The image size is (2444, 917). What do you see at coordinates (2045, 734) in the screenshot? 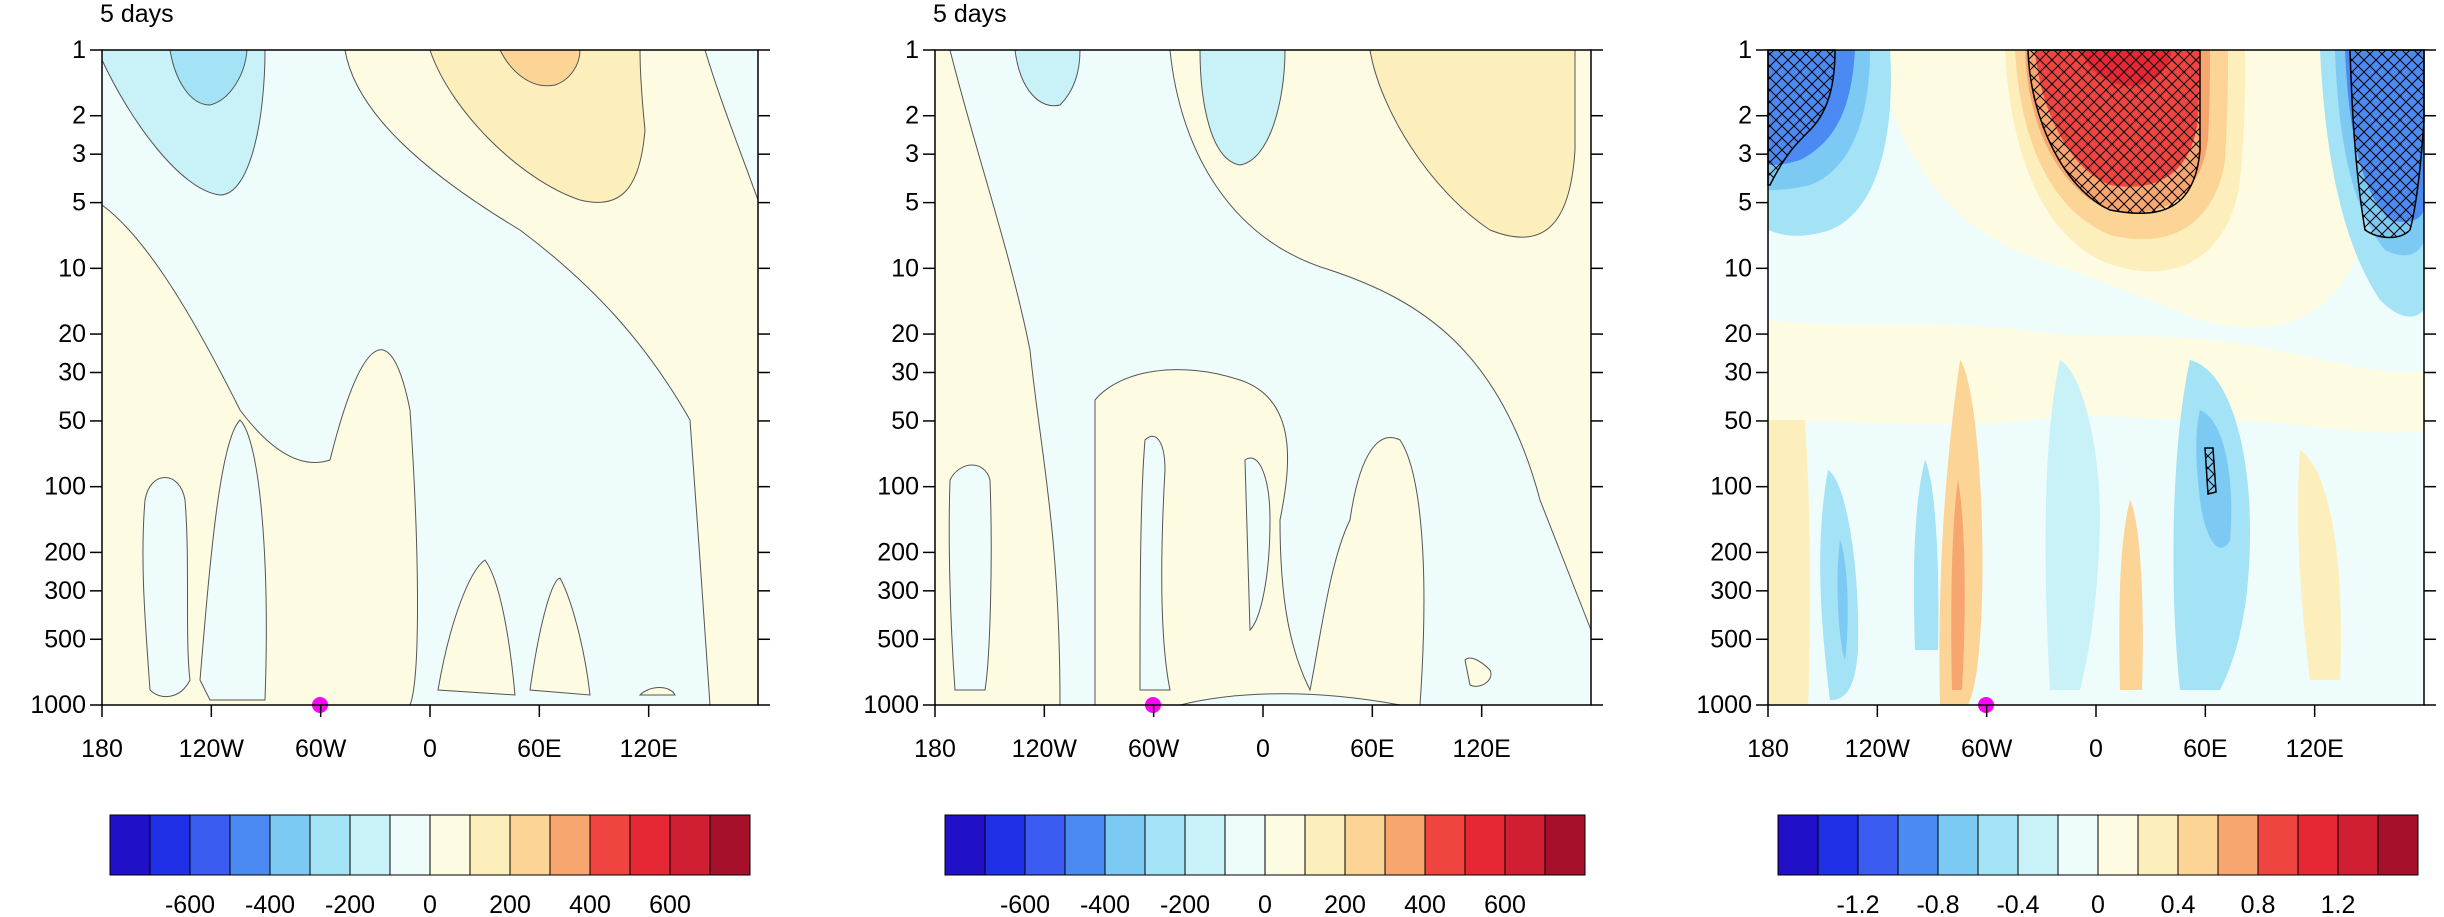
I see `panel-3-x-axis: 180 120W 60W 0 60E 120E` at bounding box center [2045, 734].